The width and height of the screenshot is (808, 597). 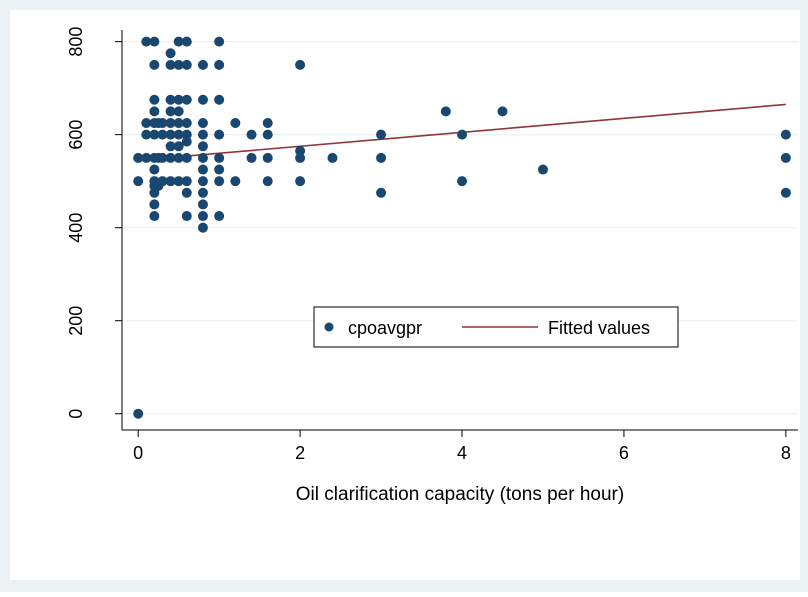 I want to click on legend-label-fitted-values: Fitted values, so click(x=599, y=328).